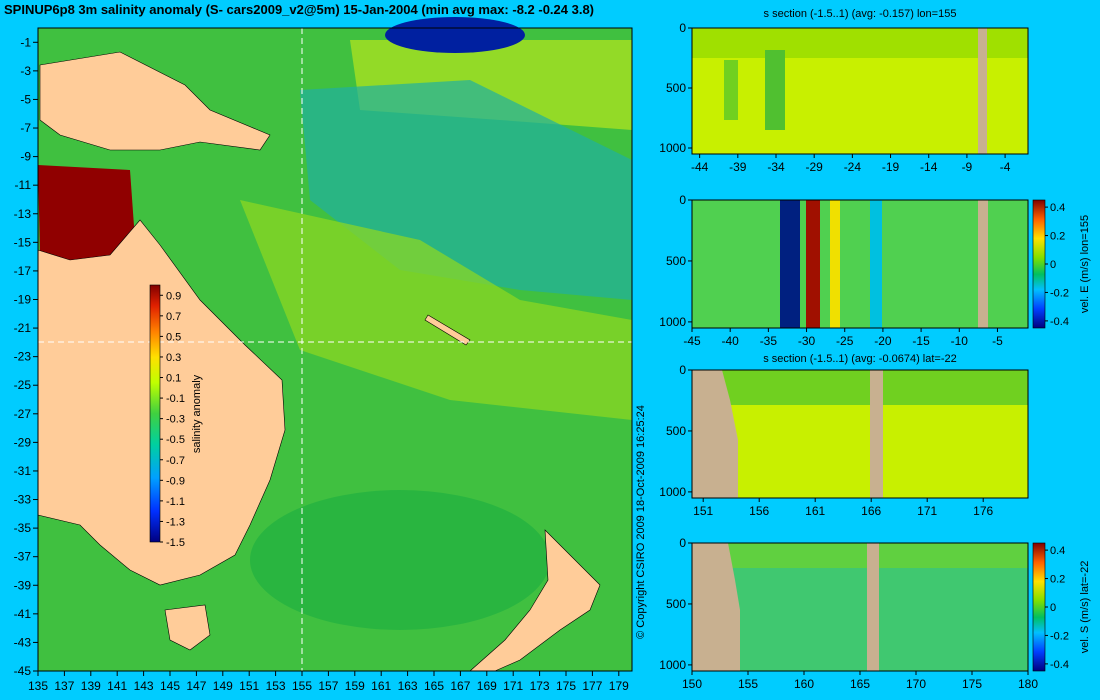 Image resolution: width=1100 pixels, height=700 pixels. I want to click on section-3-x-tick-label: 171, so click(927, 511).